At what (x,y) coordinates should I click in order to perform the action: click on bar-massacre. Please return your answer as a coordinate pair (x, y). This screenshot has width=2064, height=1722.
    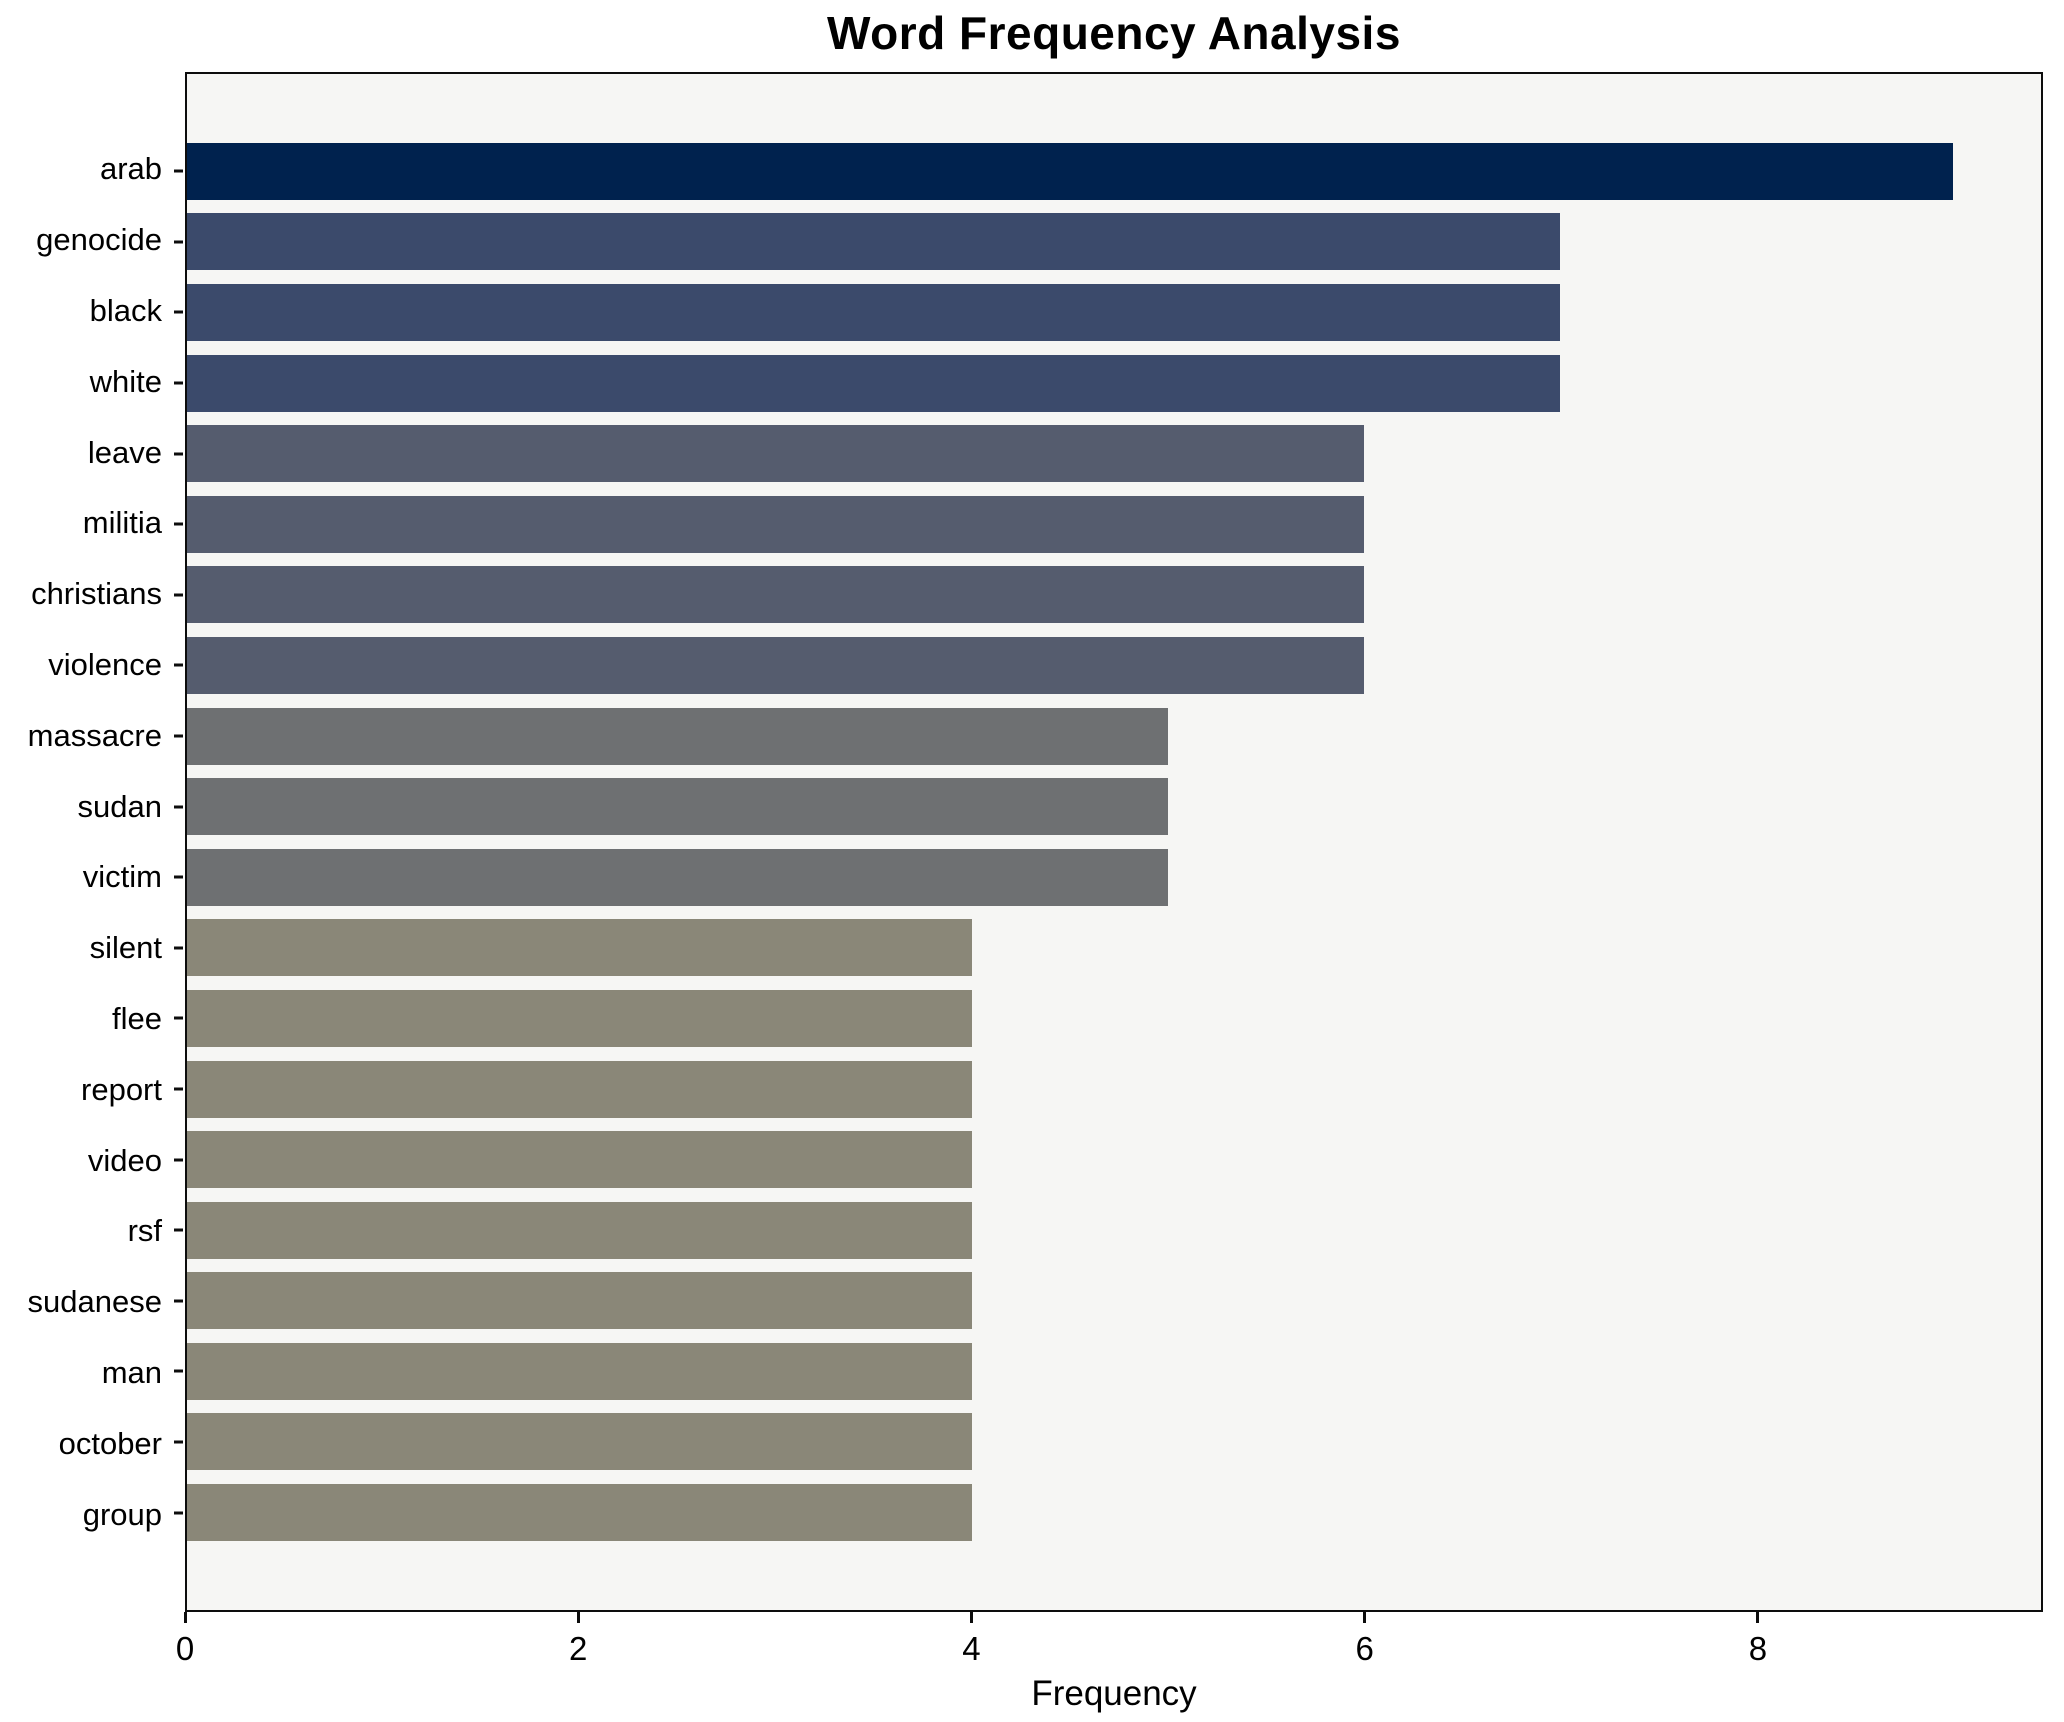
    Looking at the image, I should click on (677, 736).